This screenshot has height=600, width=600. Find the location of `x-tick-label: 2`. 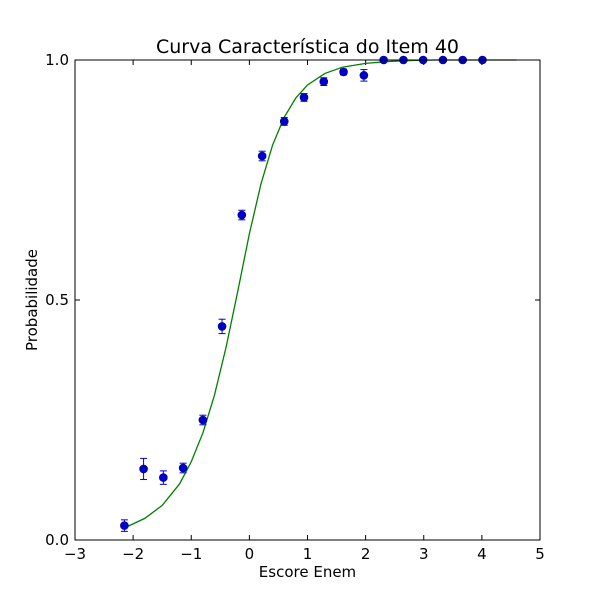

x-tick-label: 2 is located at coordinates (366, 554).